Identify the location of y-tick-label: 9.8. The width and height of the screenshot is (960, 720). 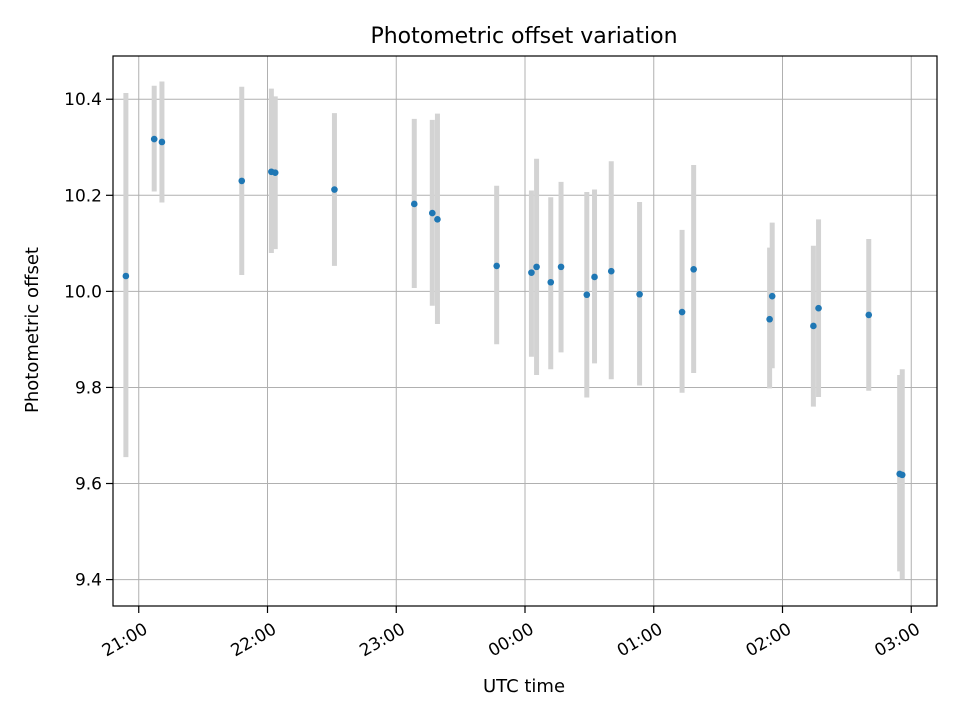
(88, 388).